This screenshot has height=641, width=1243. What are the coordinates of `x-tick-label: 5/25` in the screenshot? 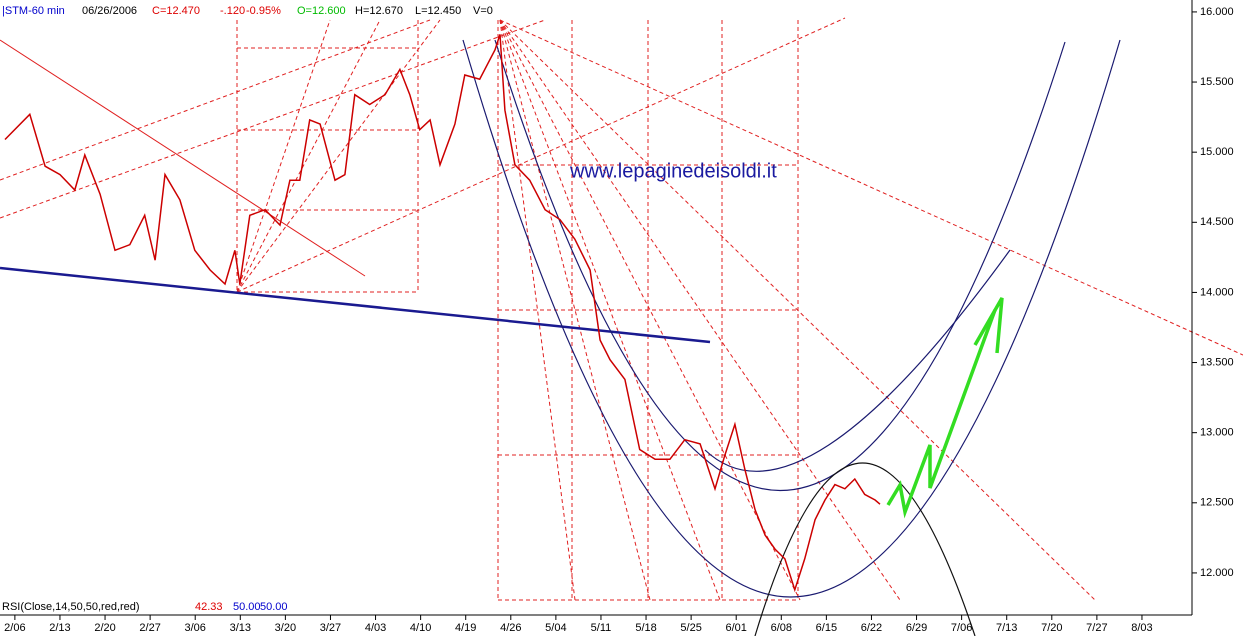 It's located at (690, 628).